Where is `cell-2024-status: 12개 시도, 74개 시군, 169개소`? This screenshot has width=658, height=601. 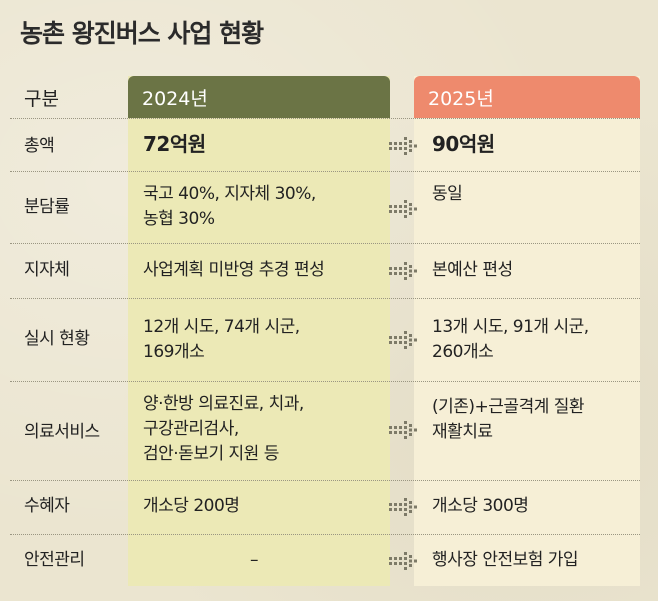
cell-2024-status: 12개 시도, 74개 시군, 169개소 is located at coordinates (265, 340).